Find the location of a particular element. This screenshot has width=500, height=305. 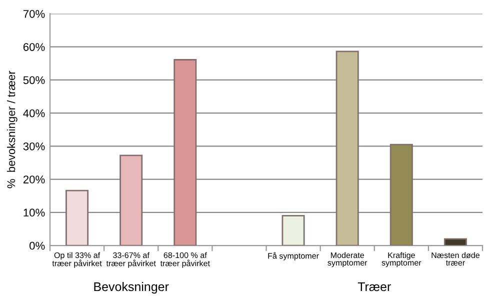

x-tick-label: Kraftige symptomer is located at coordinates (402, 260).